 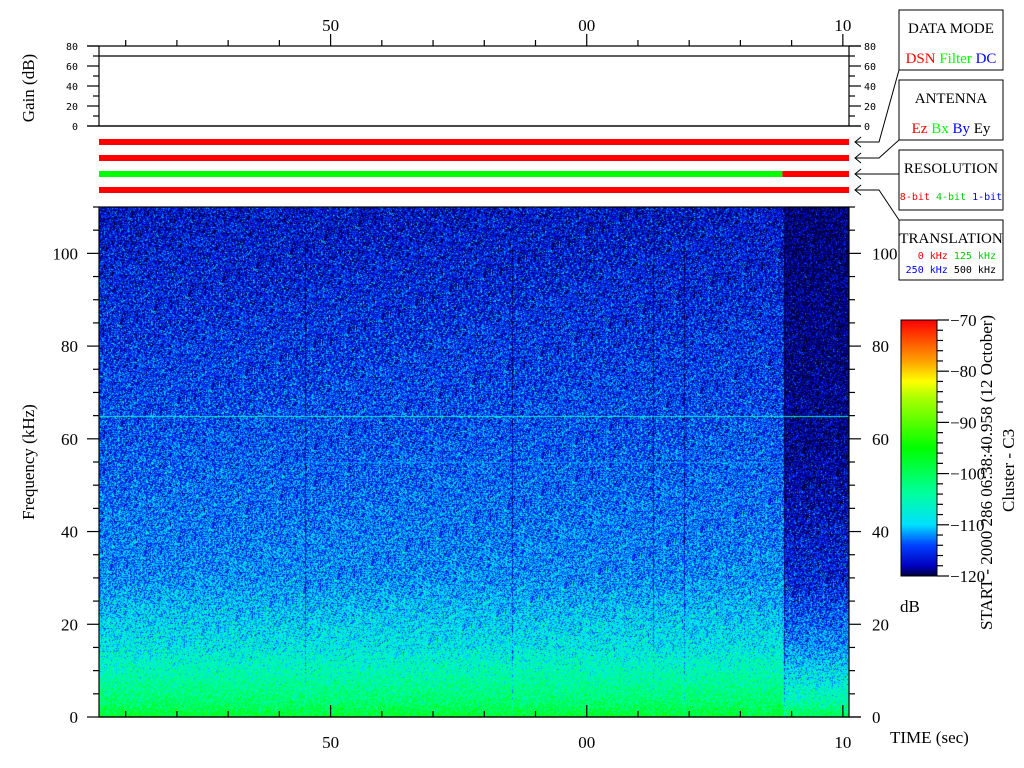 I want to click on time-tick-label-top: 00, so click(x=586, y=25).